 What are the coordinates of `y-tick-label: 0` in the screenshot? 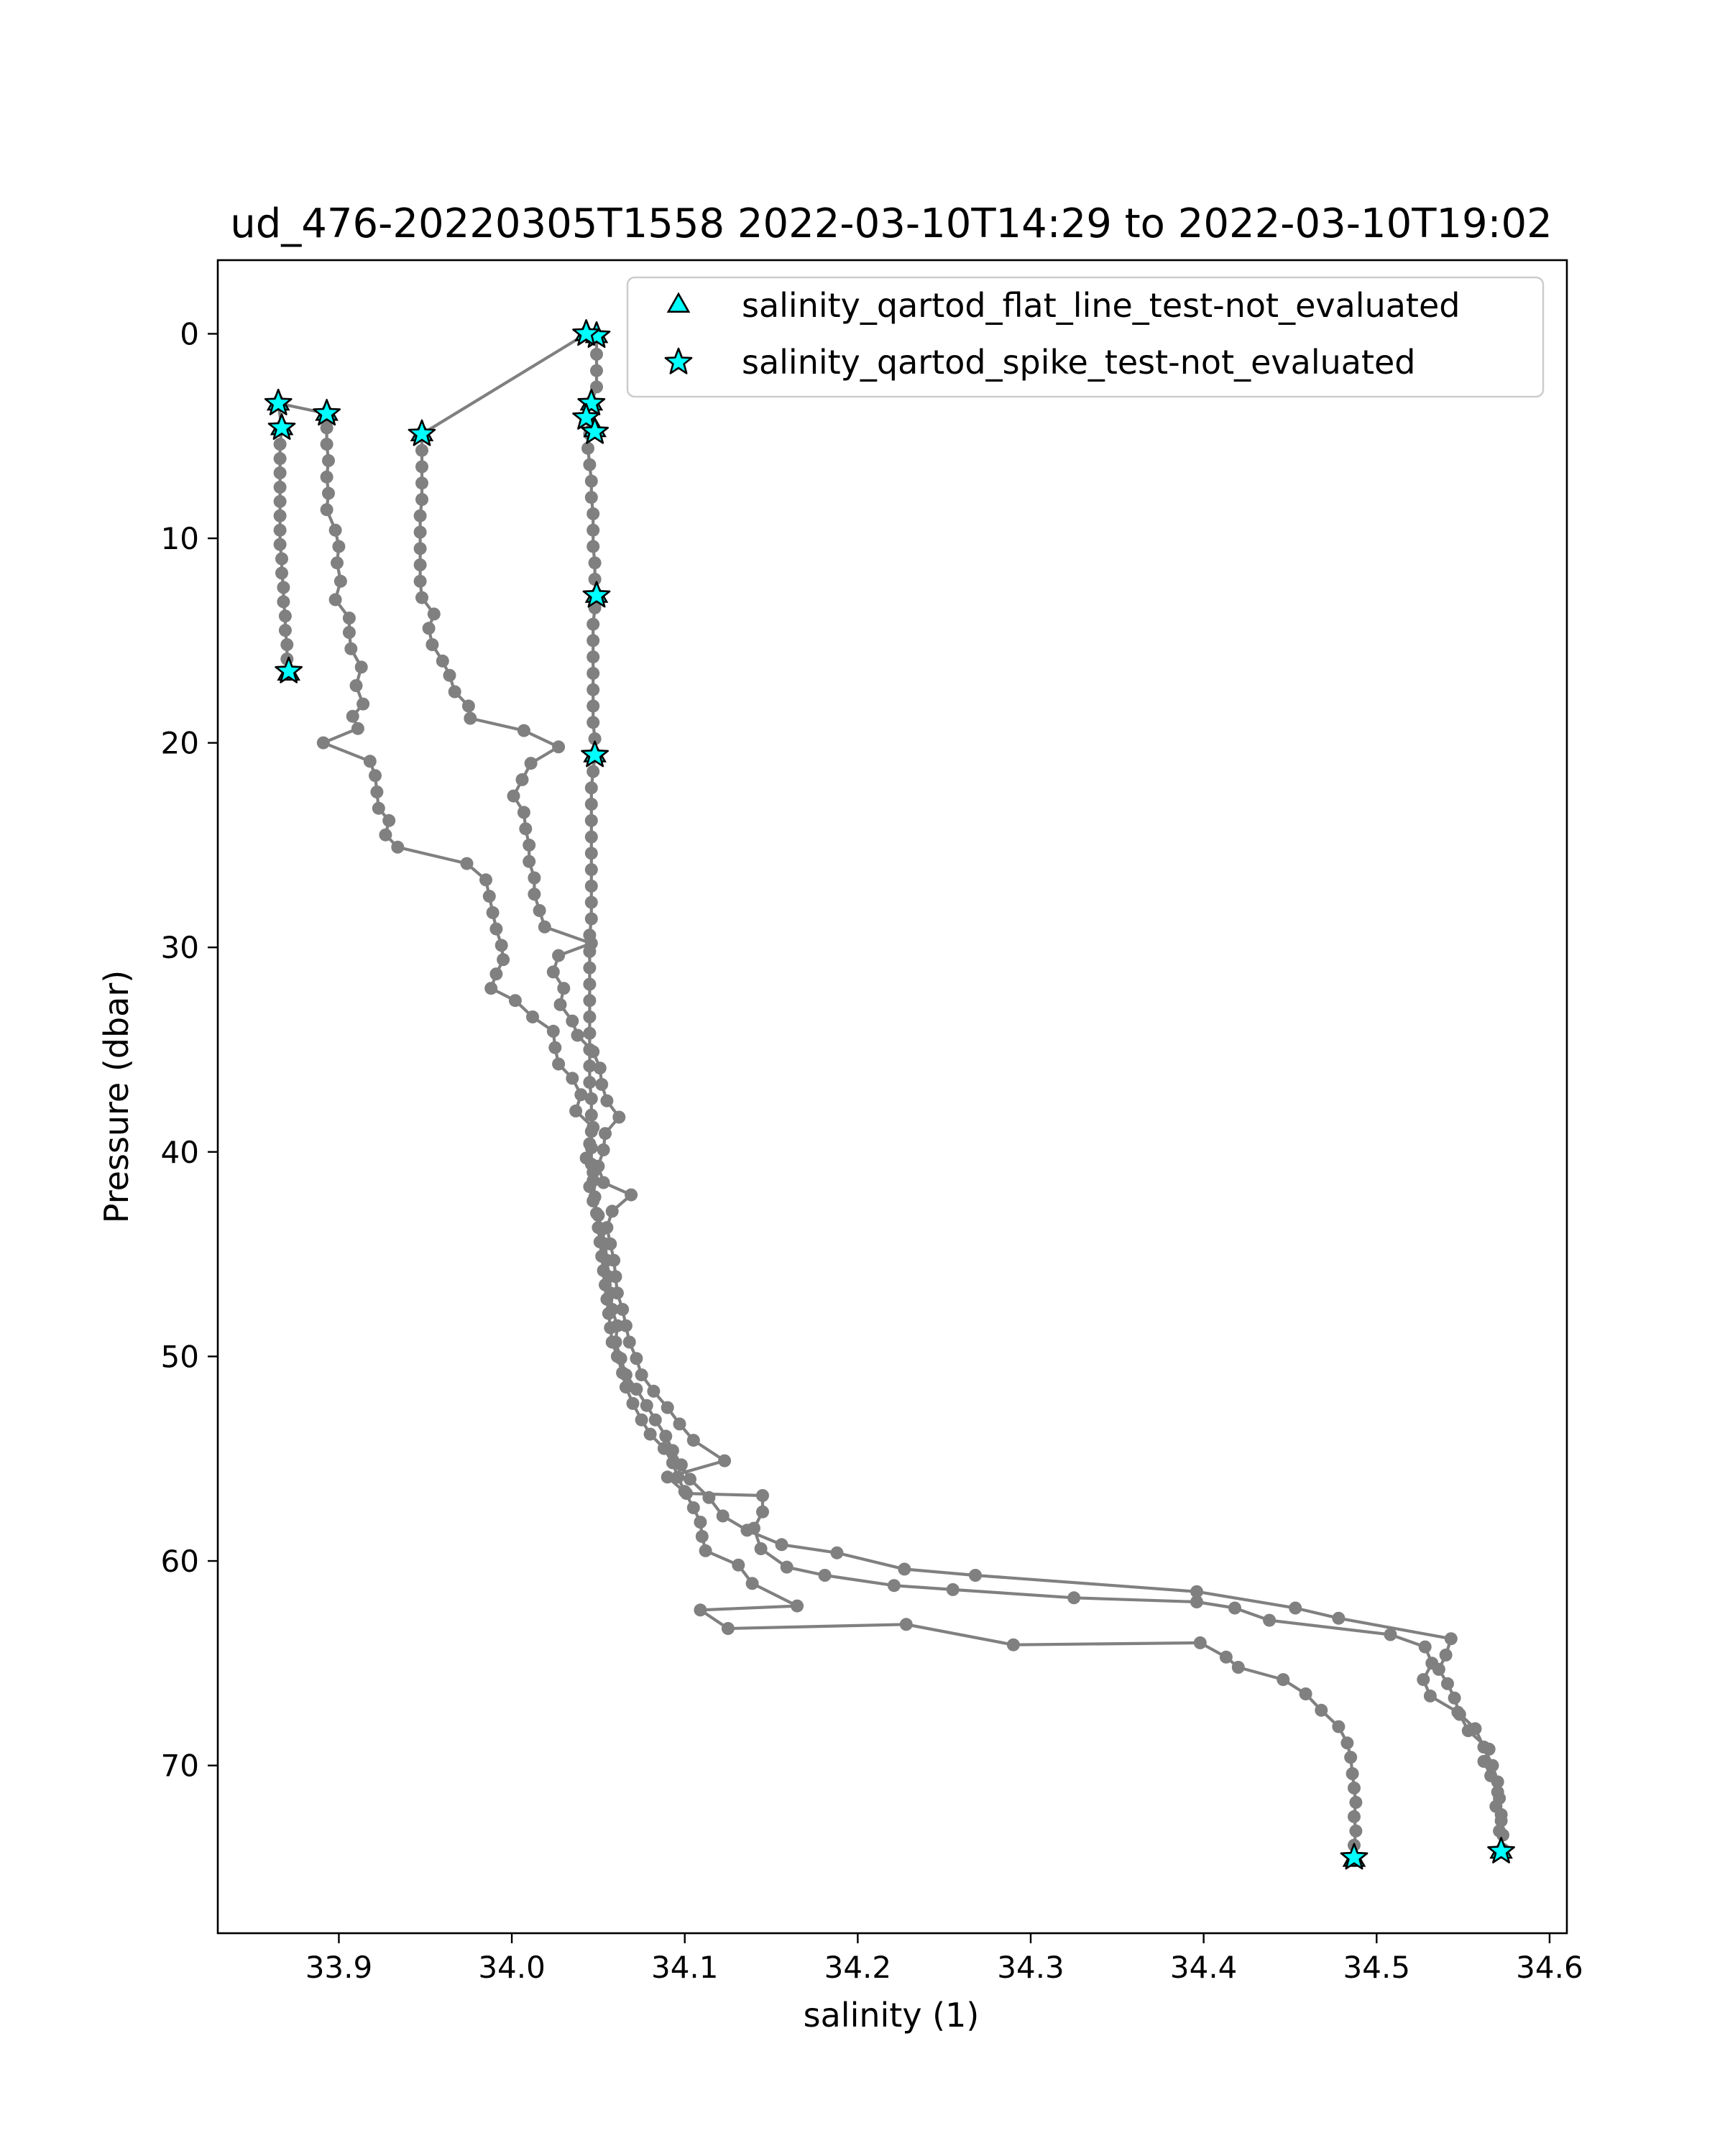 It's located at (189, 333).